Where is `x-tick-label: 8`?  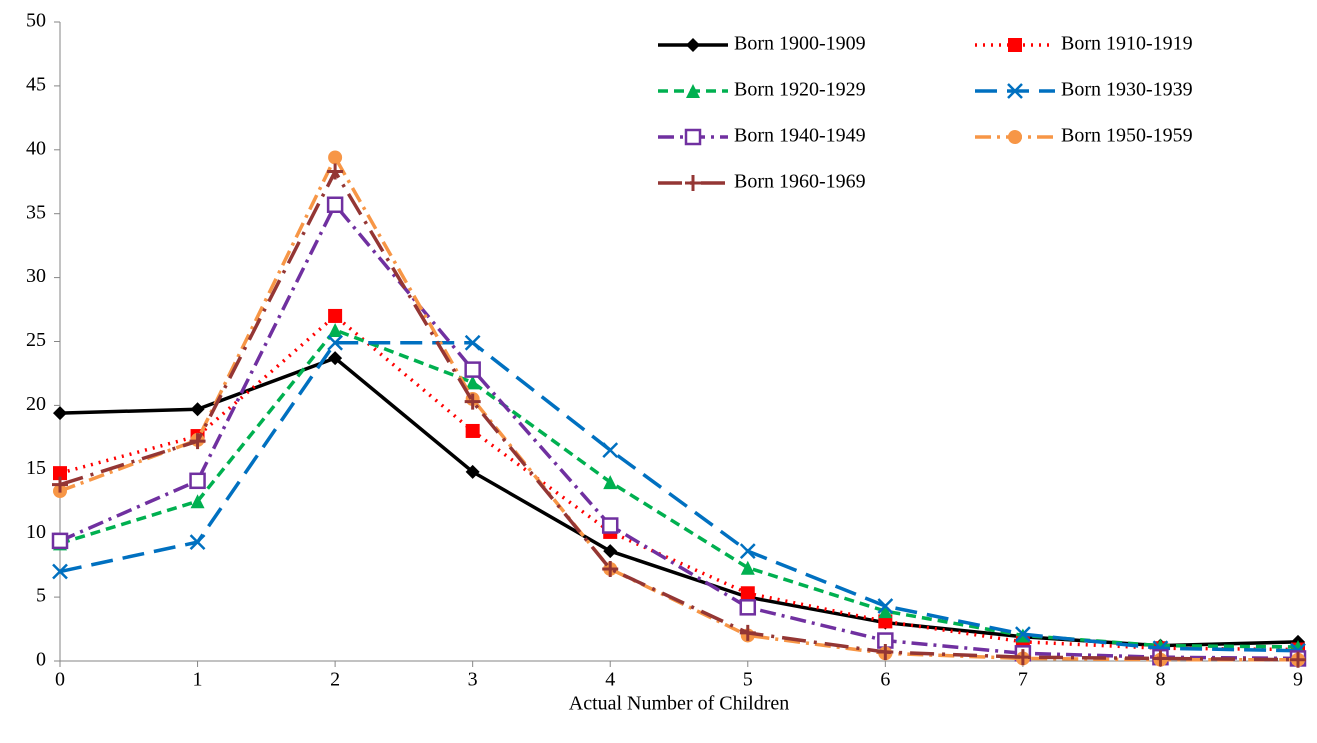 x-tick-label: 8 is located at coordinates (1160, 680).